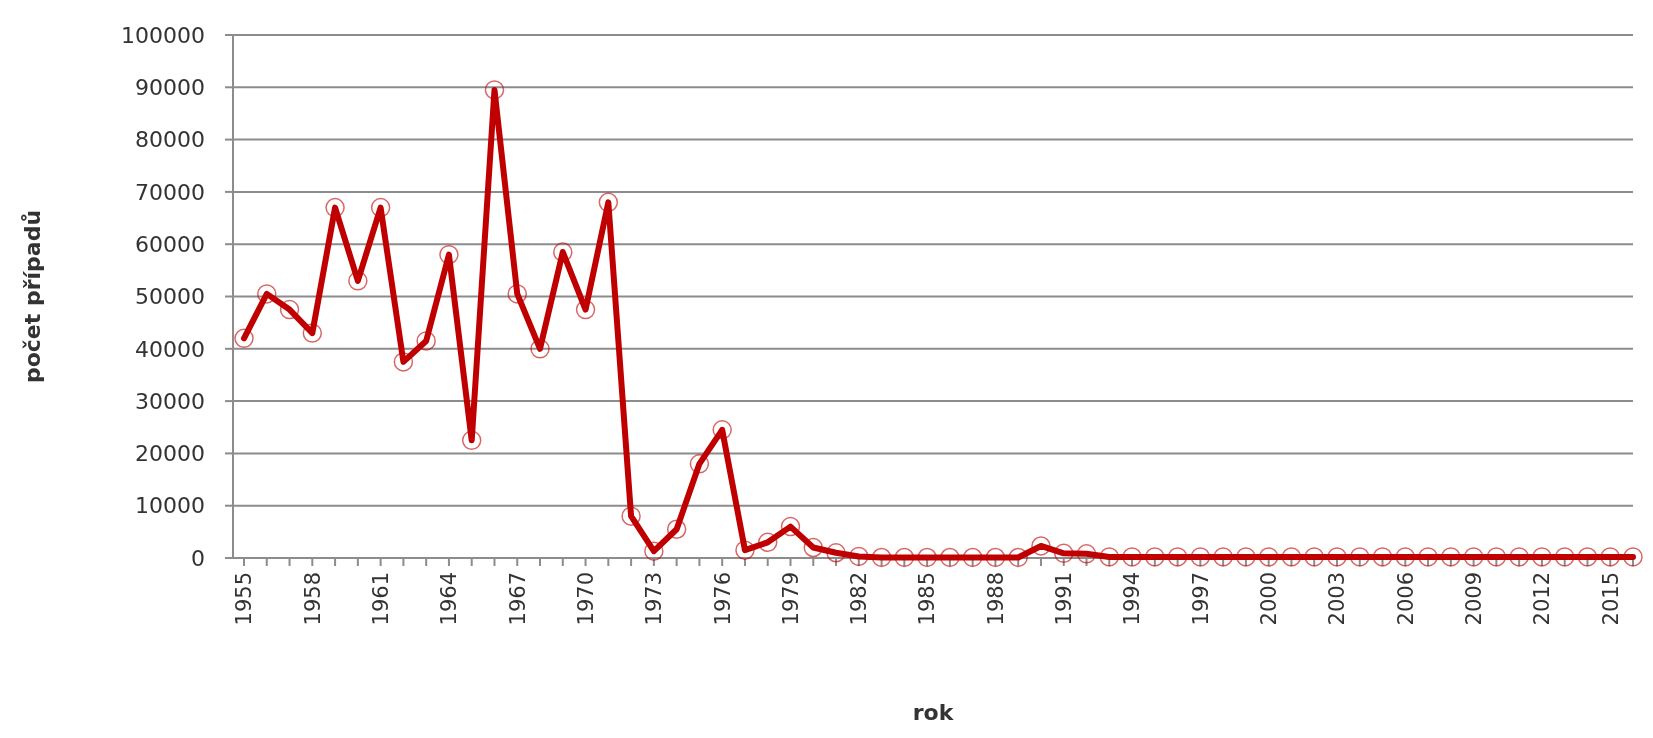  I want to click on x-tick-label: 1988, so click(995, 599).